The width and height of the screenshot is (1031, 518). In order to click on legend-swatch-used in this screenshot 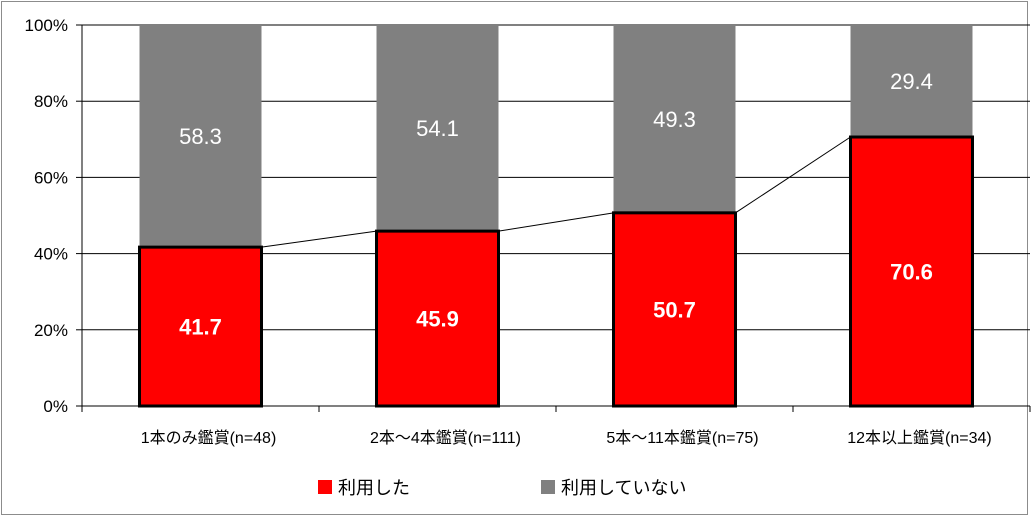, I will do `click(325, 487)`.